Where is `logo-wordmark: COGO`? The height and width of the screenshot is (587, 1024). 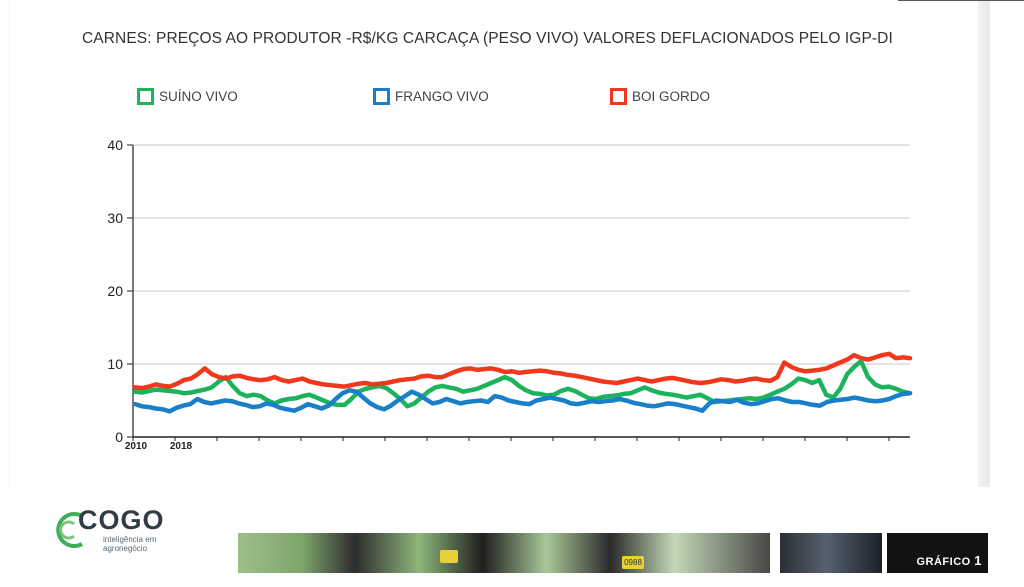 logo-wordmark: COGO is located at coordinates (121, 520).